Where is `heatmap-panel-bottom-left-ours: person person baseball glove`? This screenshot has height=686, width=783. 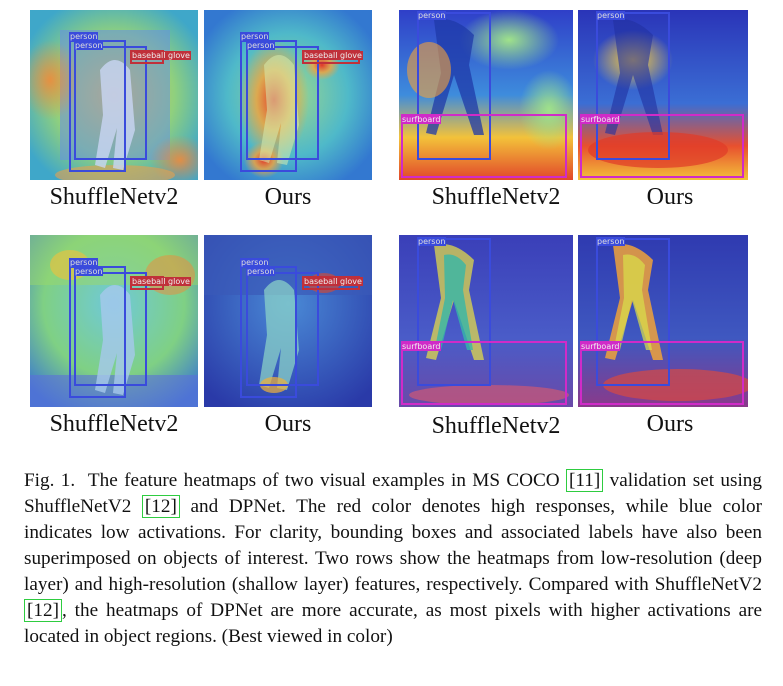 heatmap-panel-bottom-left-ours: person person baseball glove is located at coordinates (288, 321).